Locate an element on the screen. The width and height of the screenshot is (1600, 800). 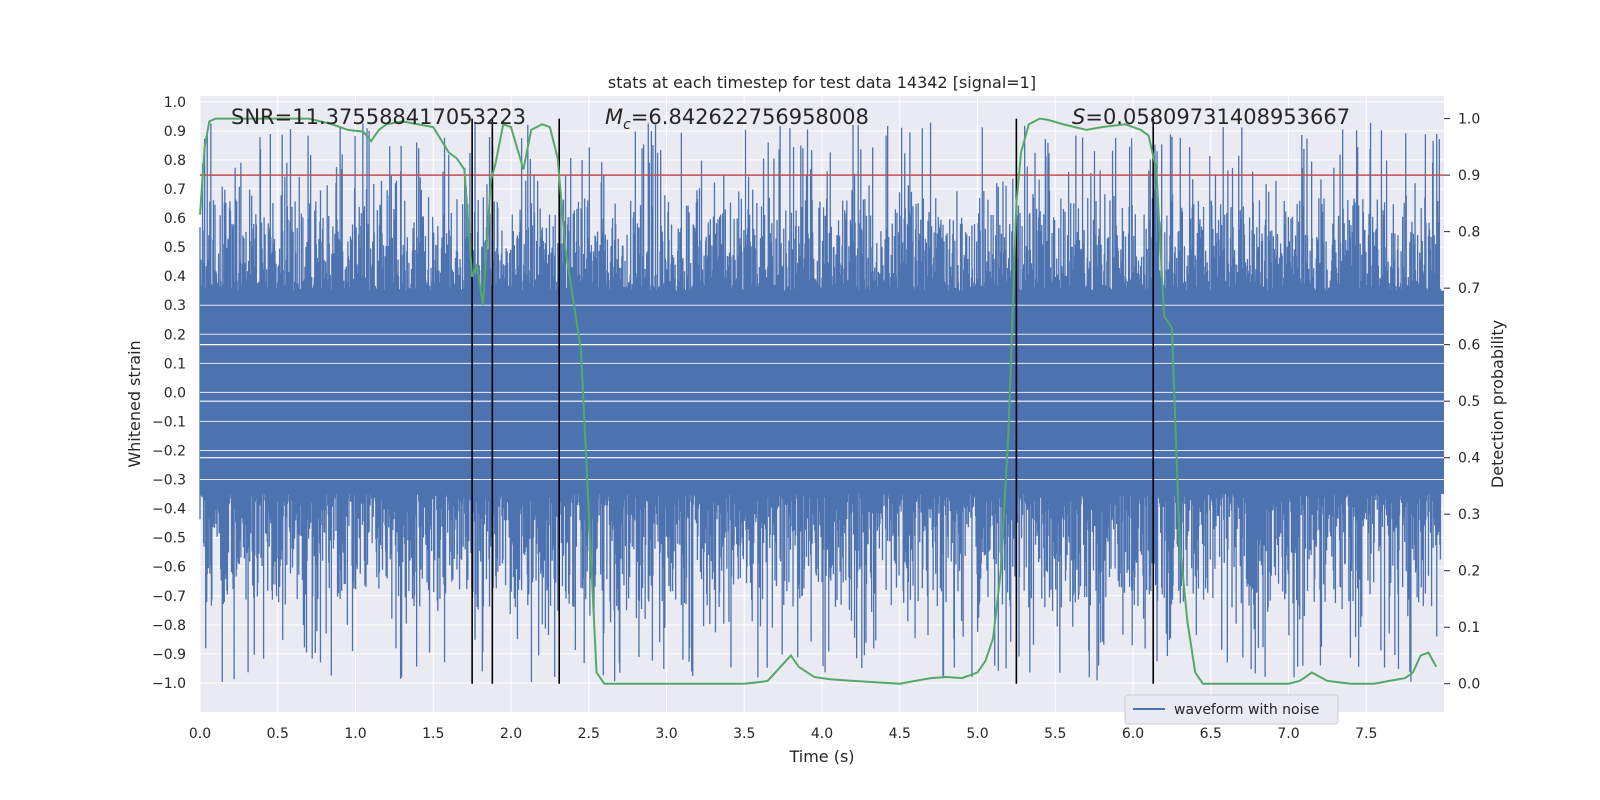
y2-axis-label: Detection probability is located at coordinates (1497, 404).